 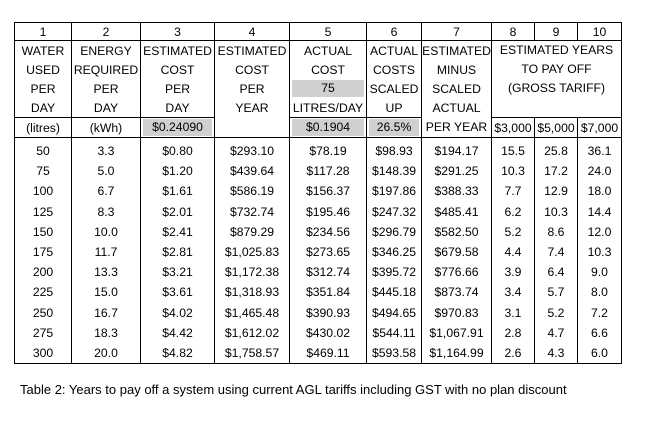 What do you see at coordinates (252, 332) in the screenshot?
I see `table-cell: $1,612.02` at bounding box center [252, 332].